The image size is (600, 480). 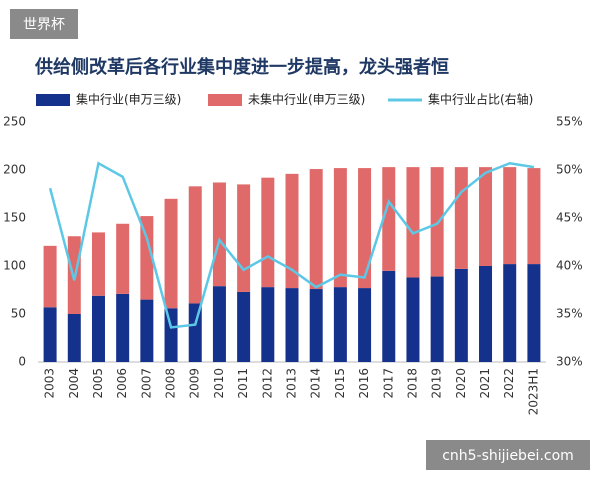 I want to click on x-tick-label: 2010, so click(x=219, y=383).